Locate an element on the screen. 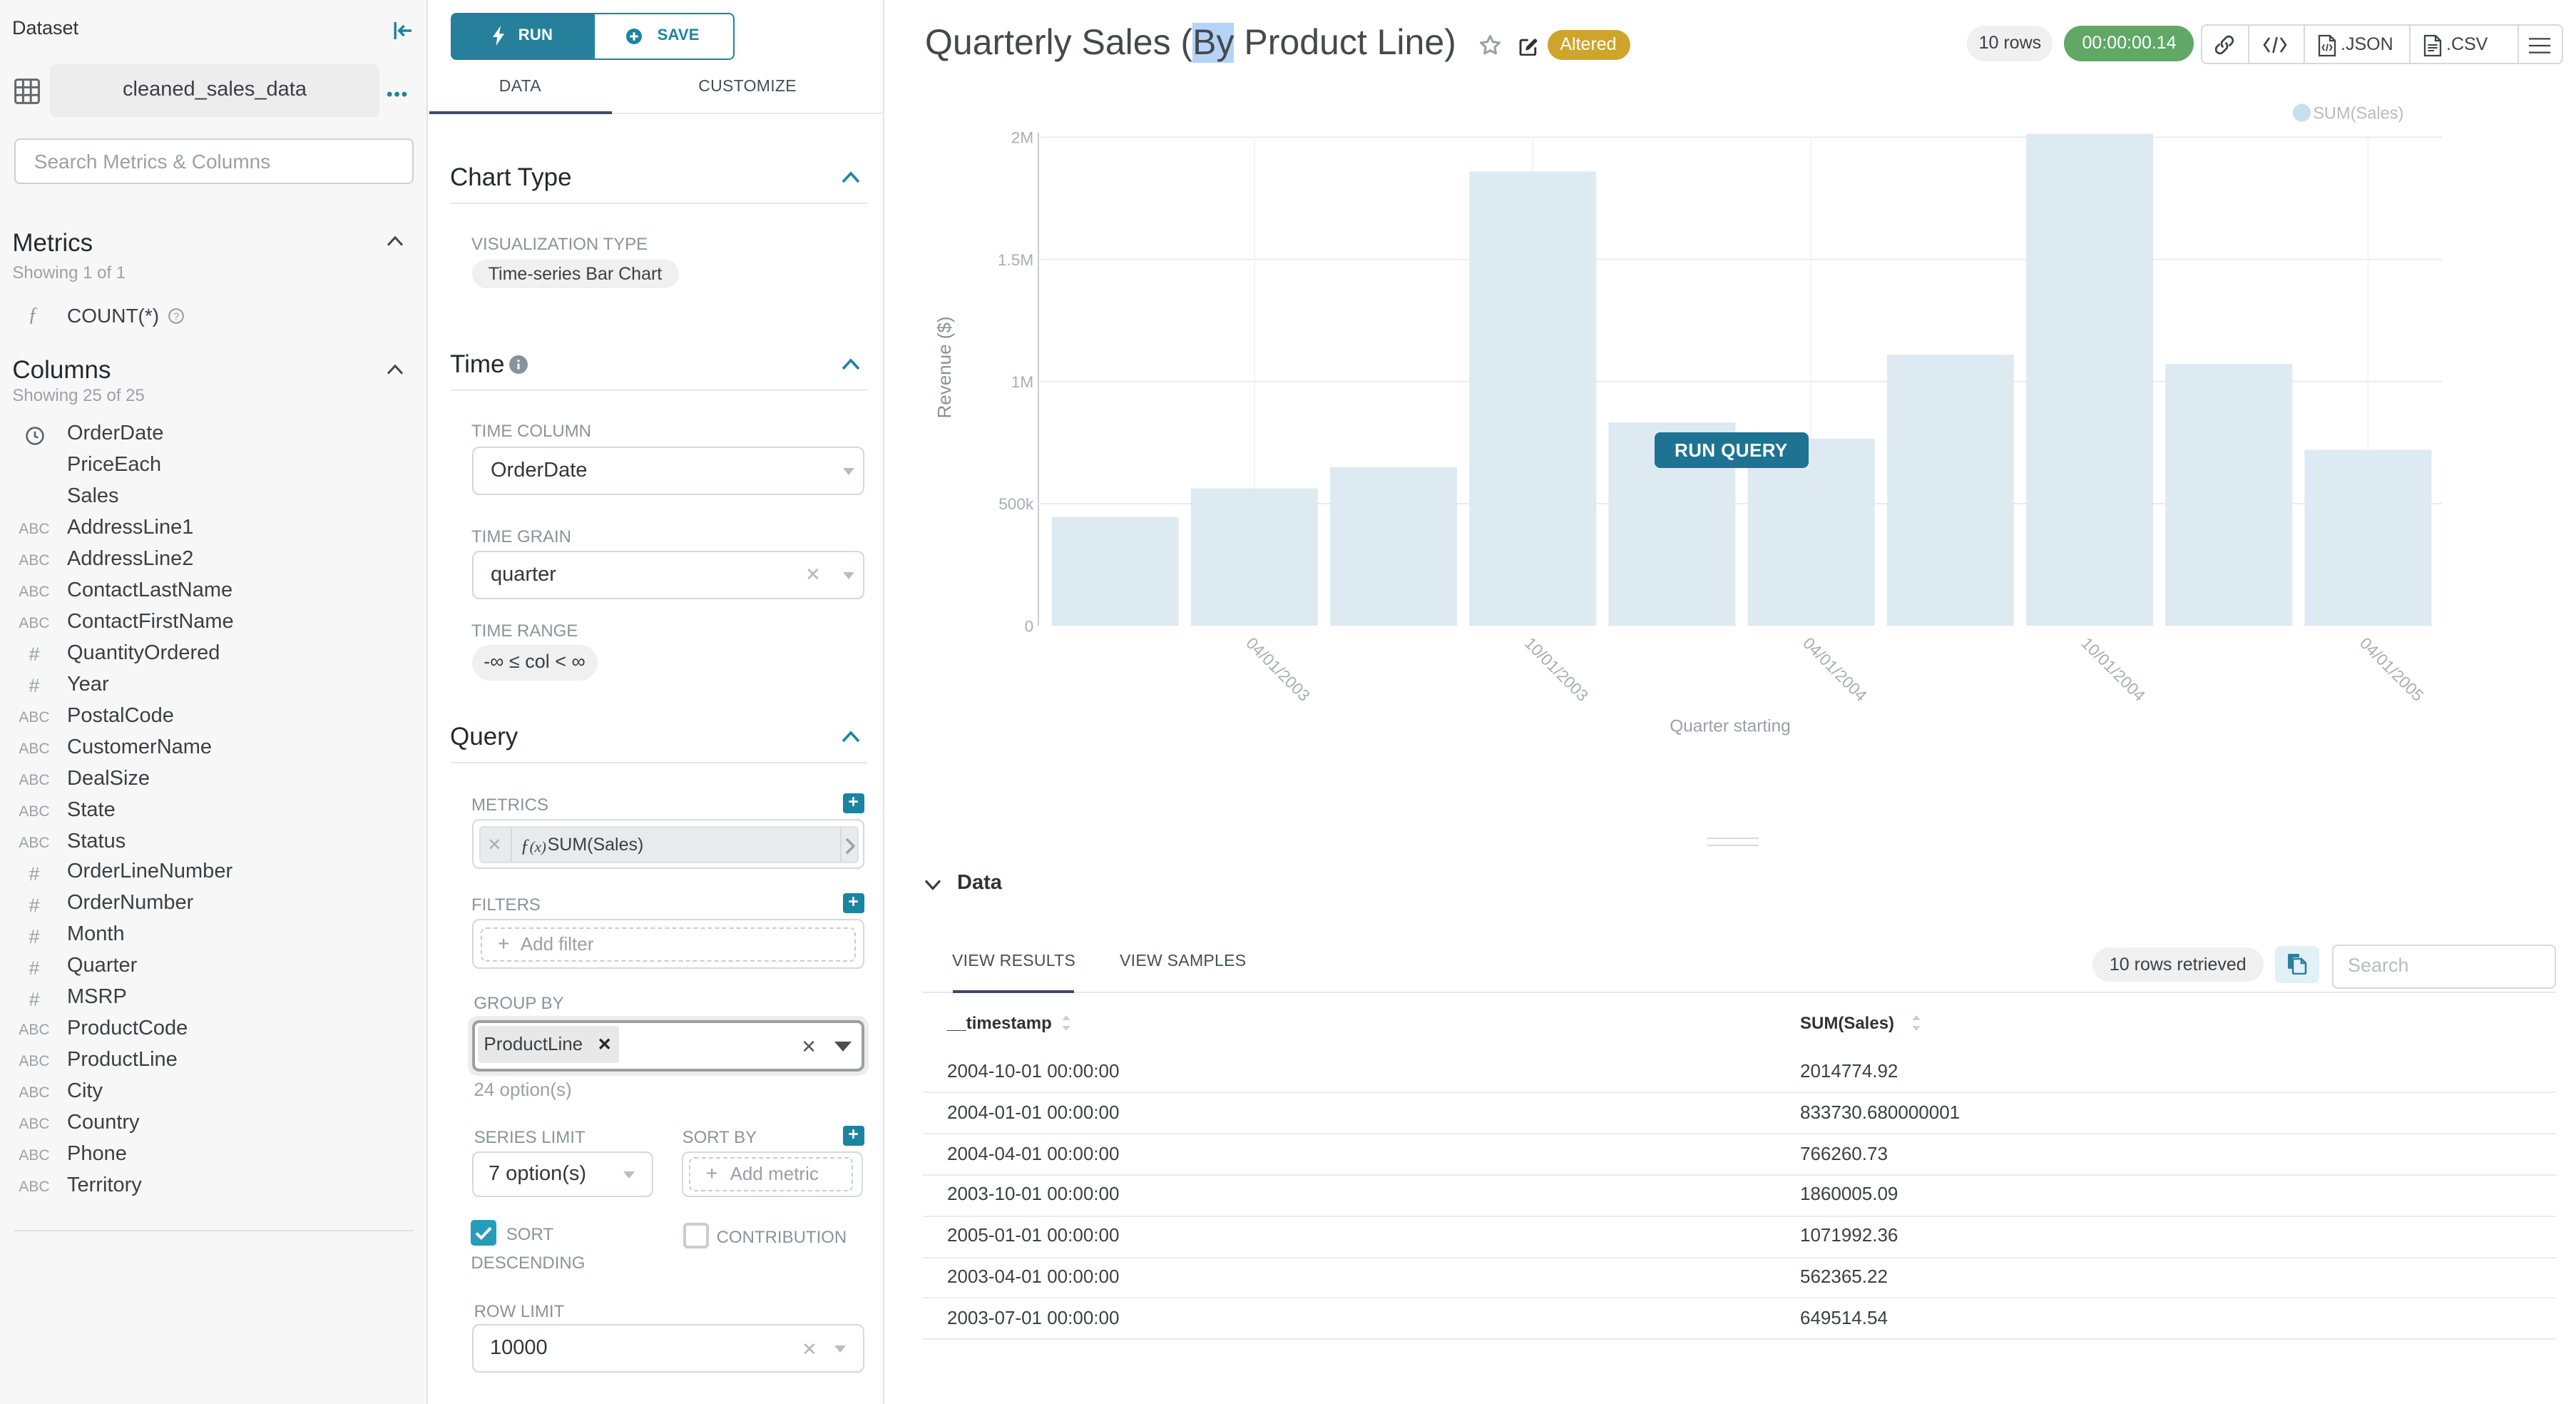  svg-text: 1M is located at coordinates (1022, 382).